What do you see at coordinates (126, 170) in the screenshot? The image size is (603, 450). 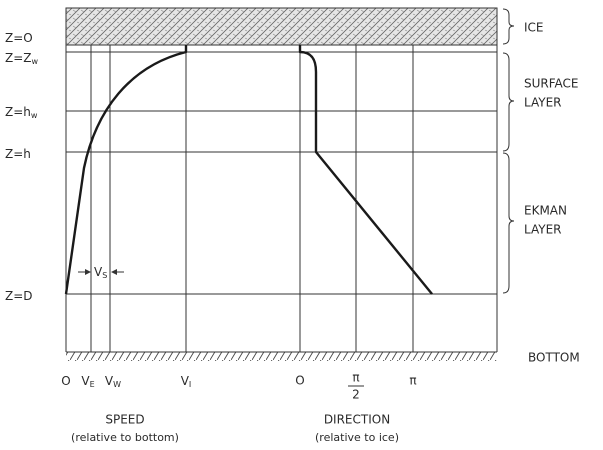 I see `speed-profile` at bounding box center [126, 170].